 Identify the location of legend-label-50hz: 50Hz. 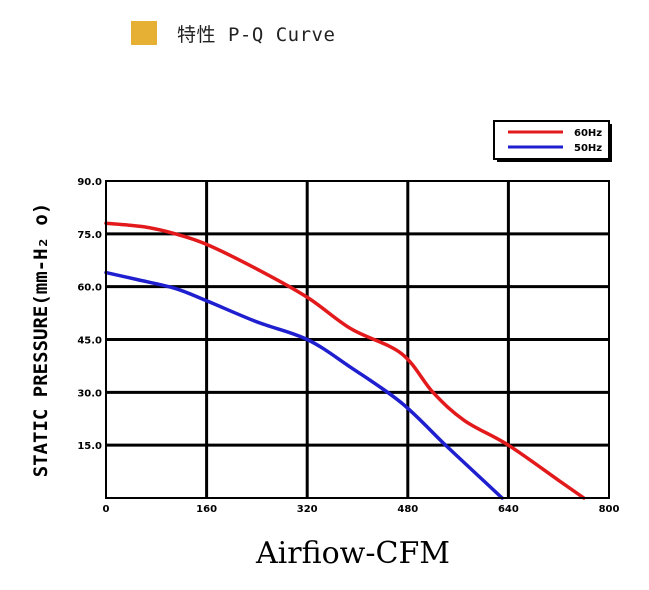
(588, 148).